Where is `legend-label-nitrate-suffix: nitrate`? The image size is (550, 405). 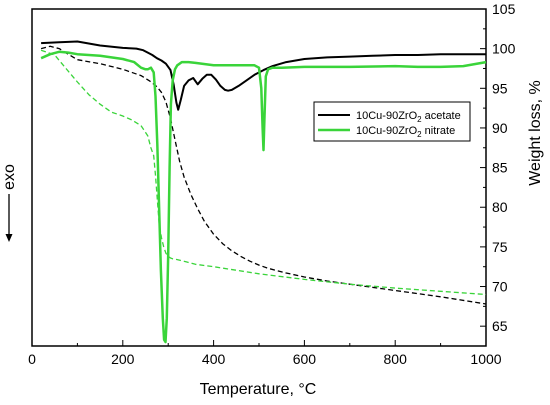 legend-label-nitrate-suffix: nitrate is located at coordinates (439, 131).